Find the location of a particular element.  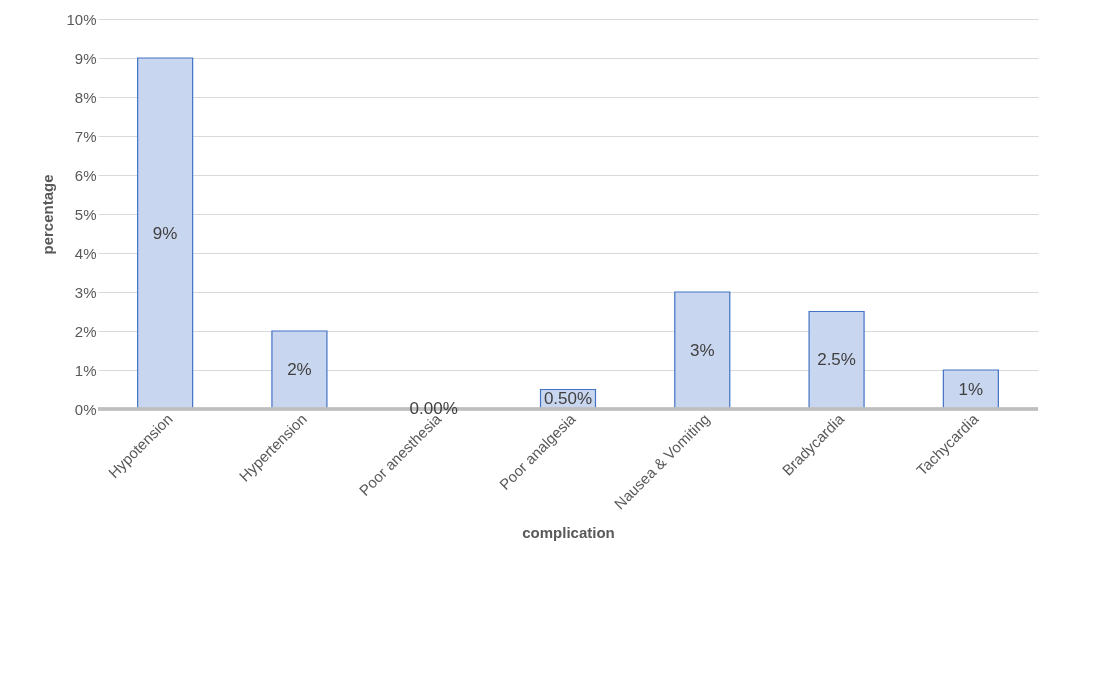

data-label: 9% is located at coordinates (165, 233).